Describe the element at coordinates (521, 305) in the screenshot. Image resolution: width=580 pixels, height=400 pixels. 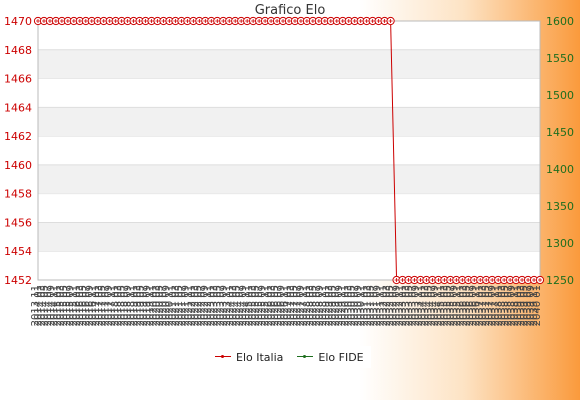
I see `x-tick-label: 2039 03` at that location.